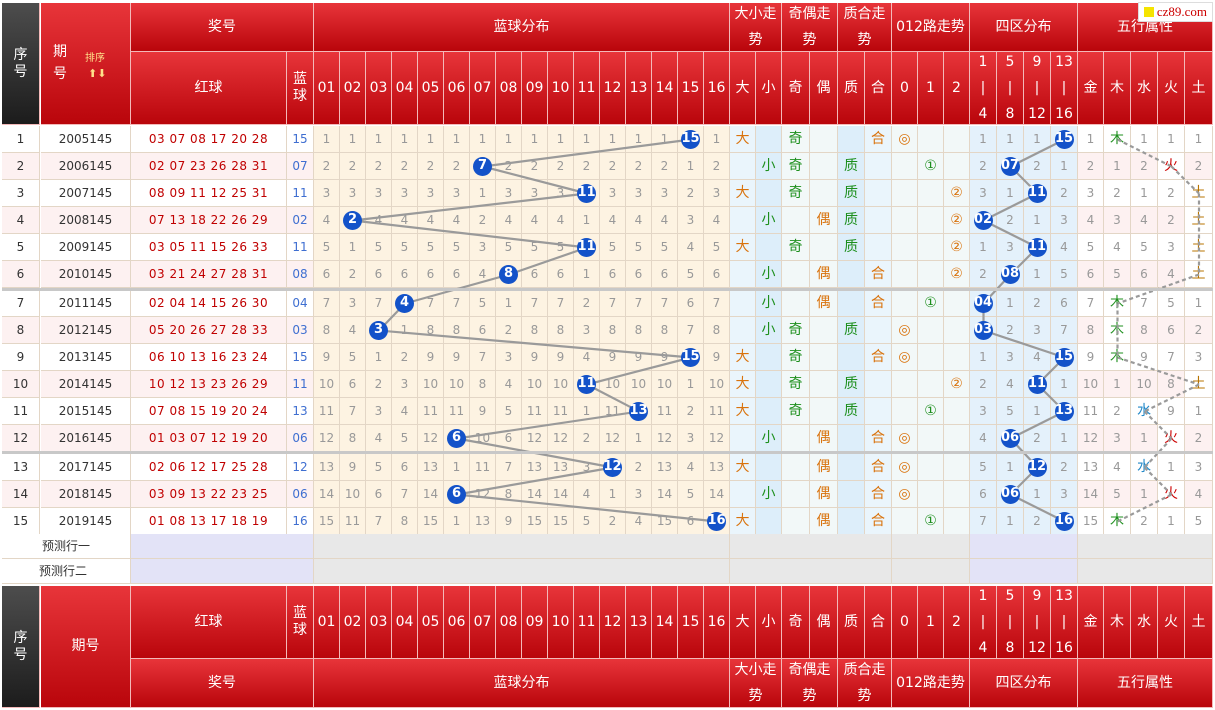  What do you see at coordinates (1117, 166) in the screenshot?
I see `wuxing-cell: 1` at bounding box center [1117, 166].